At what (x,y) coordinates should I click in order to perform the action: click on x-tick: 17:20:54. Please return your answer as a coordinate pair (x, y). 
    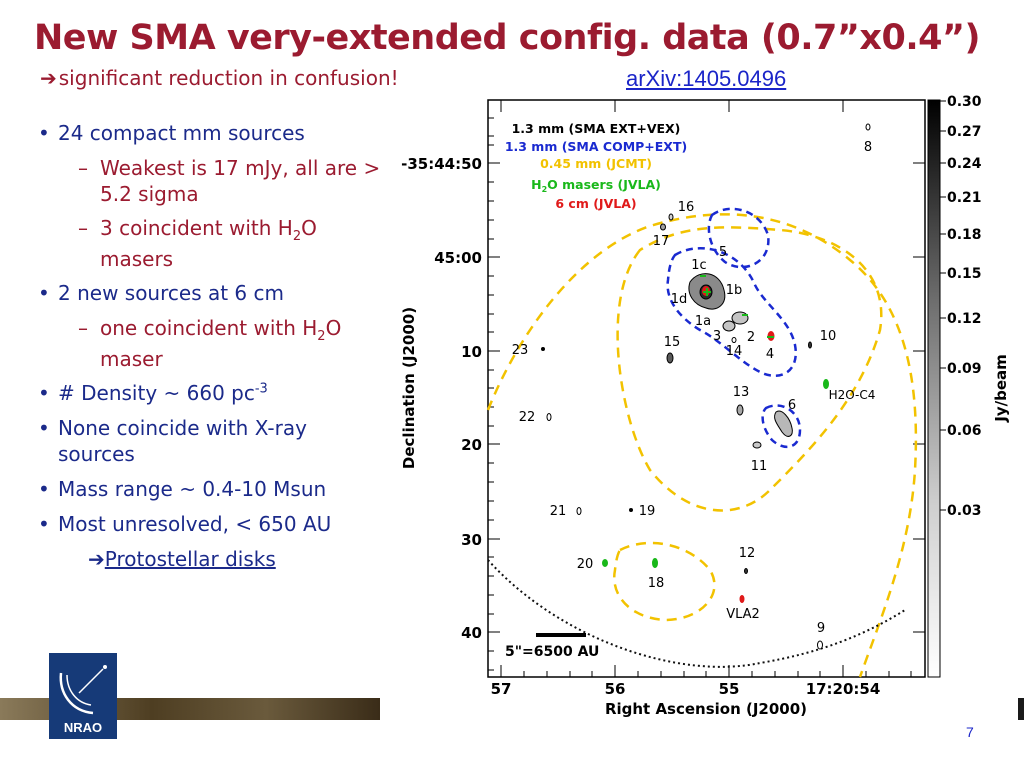
    Looking at the image, I should click on (843, 689).